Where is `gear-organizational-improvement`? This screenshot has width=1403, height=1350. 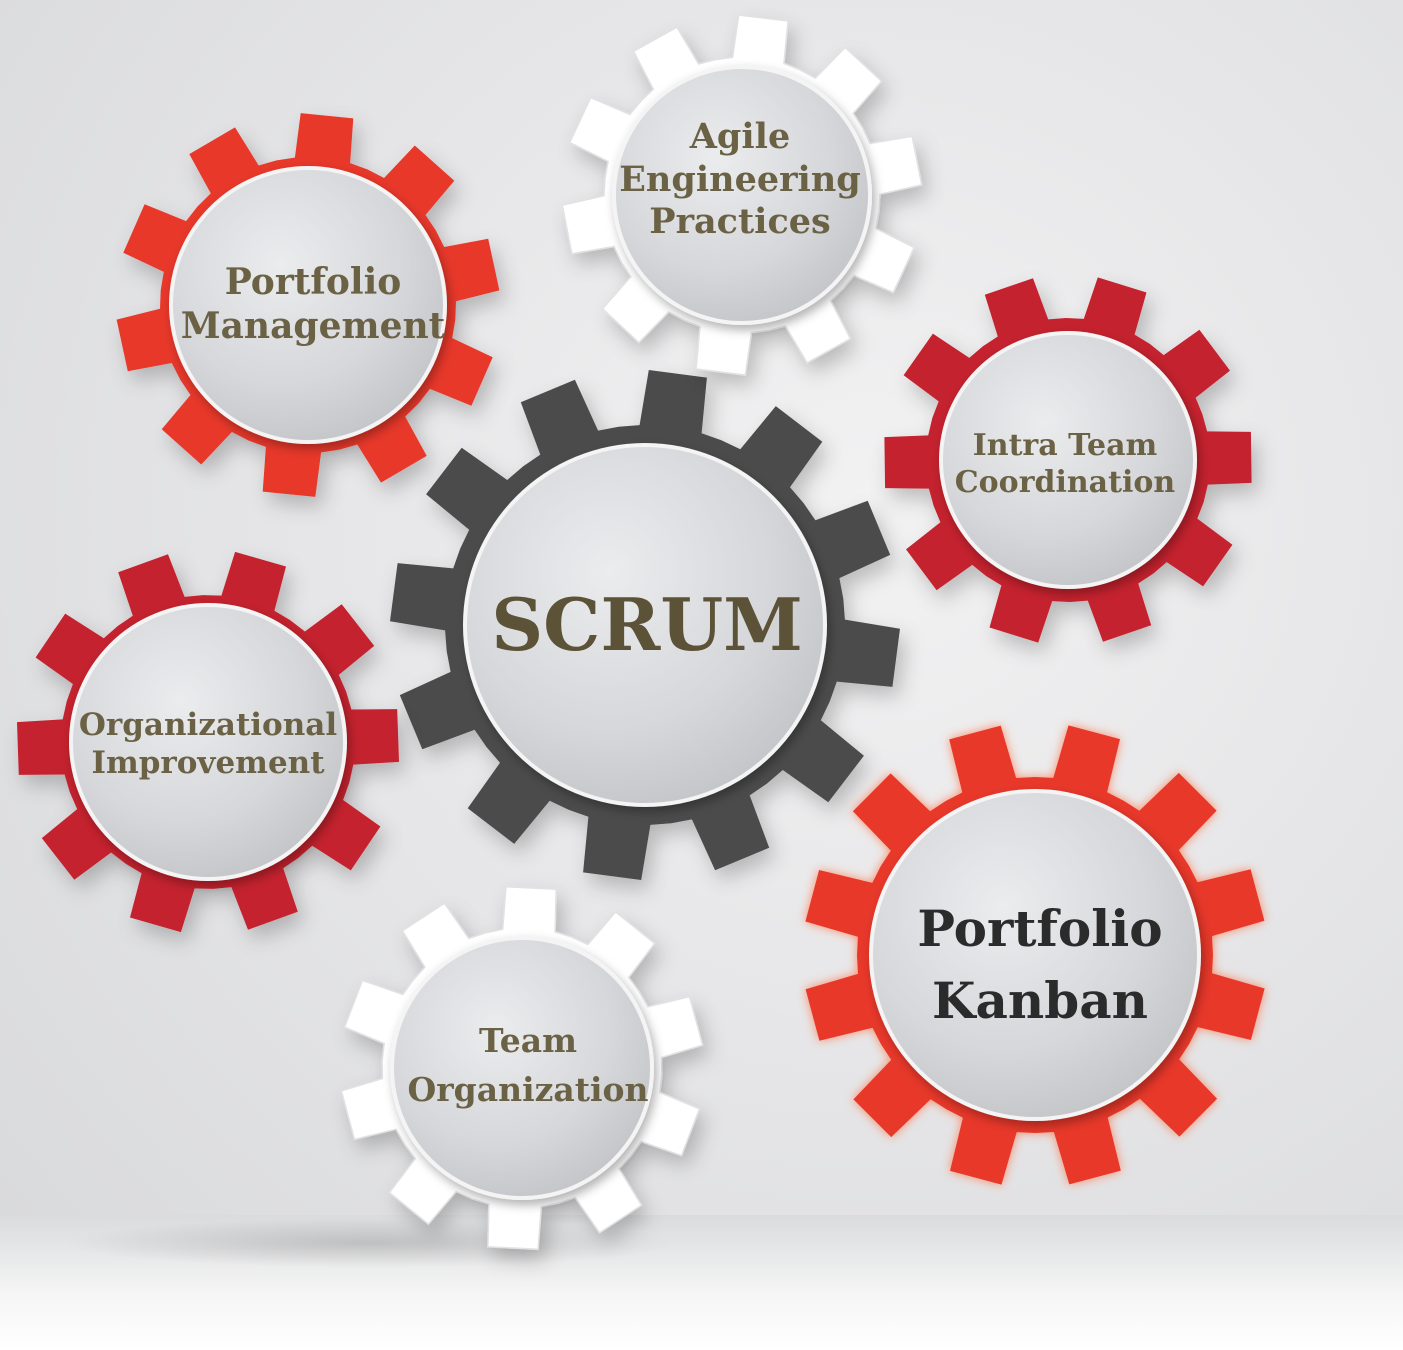 gear-organizational-improvement is located at coordinates (208, 742).